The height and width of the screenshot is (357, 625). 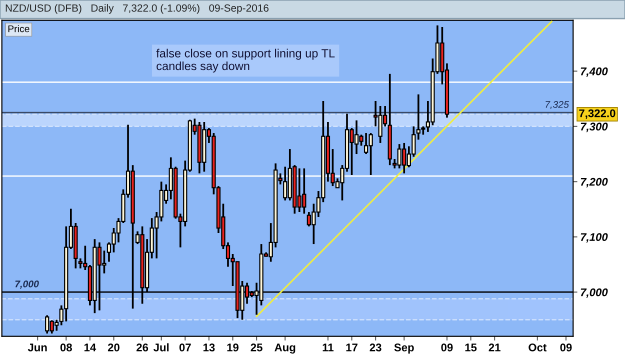 What do you see at coordinates (185, 348) in the screenshot?
I see `x-tick-label: 07` at bounding box center [185, 348].